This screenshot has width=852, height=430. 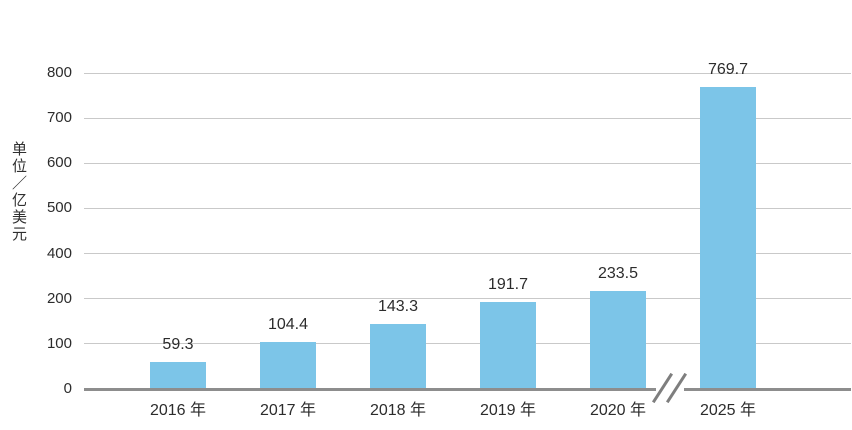 What do you see at coordinates (728, 69) in the screenshot?
I see `bar-value-label: 769.7` at bounding box center [728, 69].